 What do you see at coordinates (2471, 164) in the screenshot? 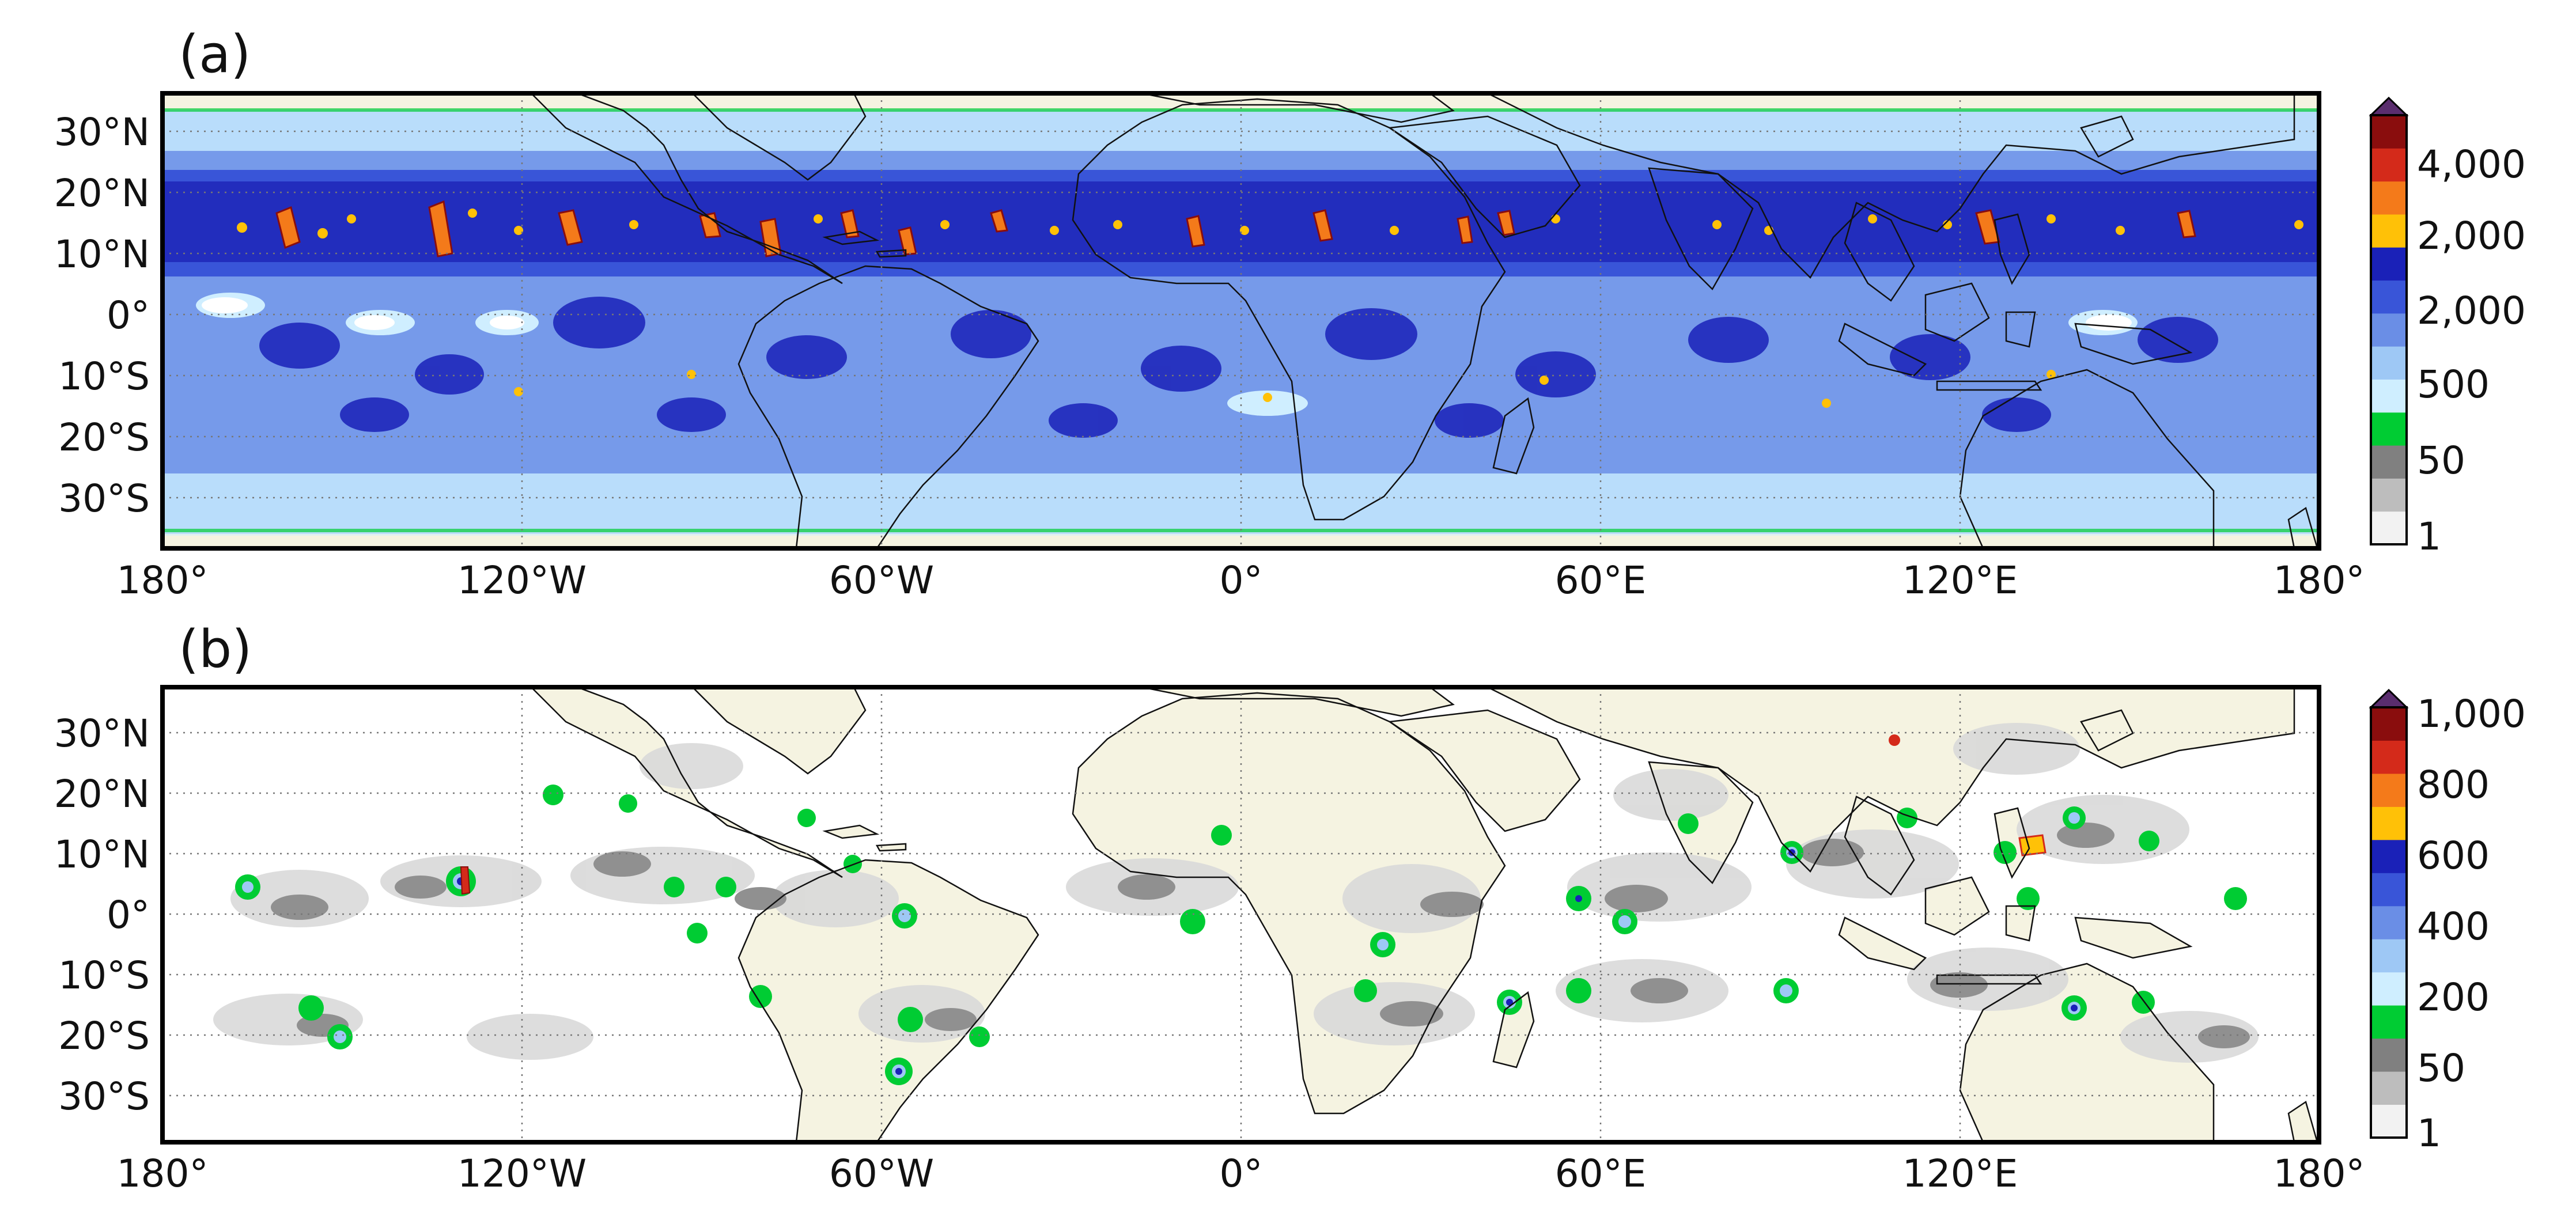
I see `colorbar-tick: 4,000` at bounding box center [2471, 164].